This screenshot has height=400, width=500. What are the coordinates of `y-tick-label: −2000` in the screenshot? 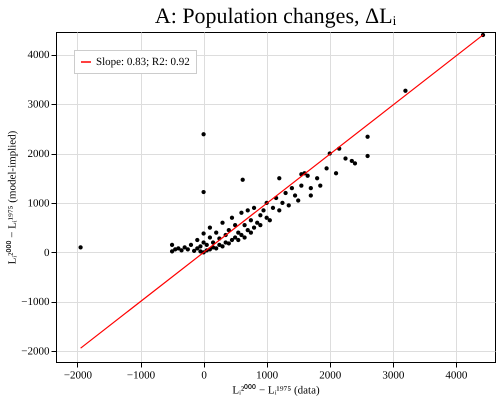 It's located at (35, 352).